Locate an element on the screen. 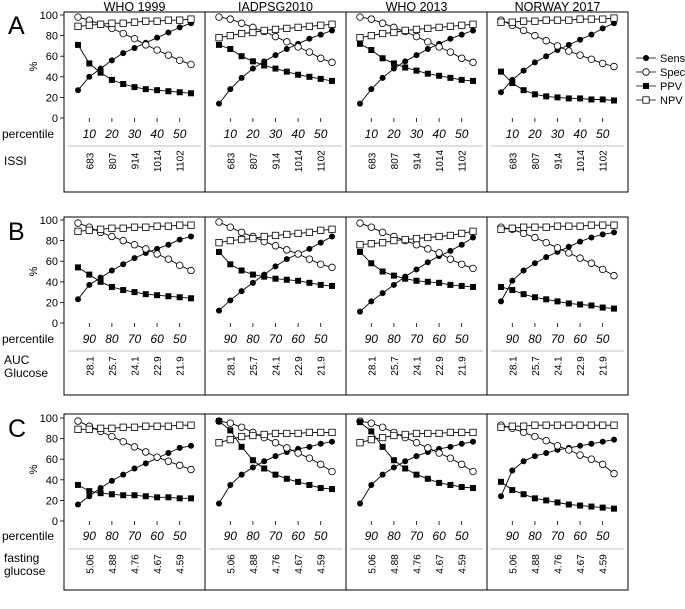 The width and height of the screenshot is (685, 609). subplot-who-1999: 90 5.06 80 4.88 70 4.76 60 4.67 50 4.59 is located at coordinates (134, 495).